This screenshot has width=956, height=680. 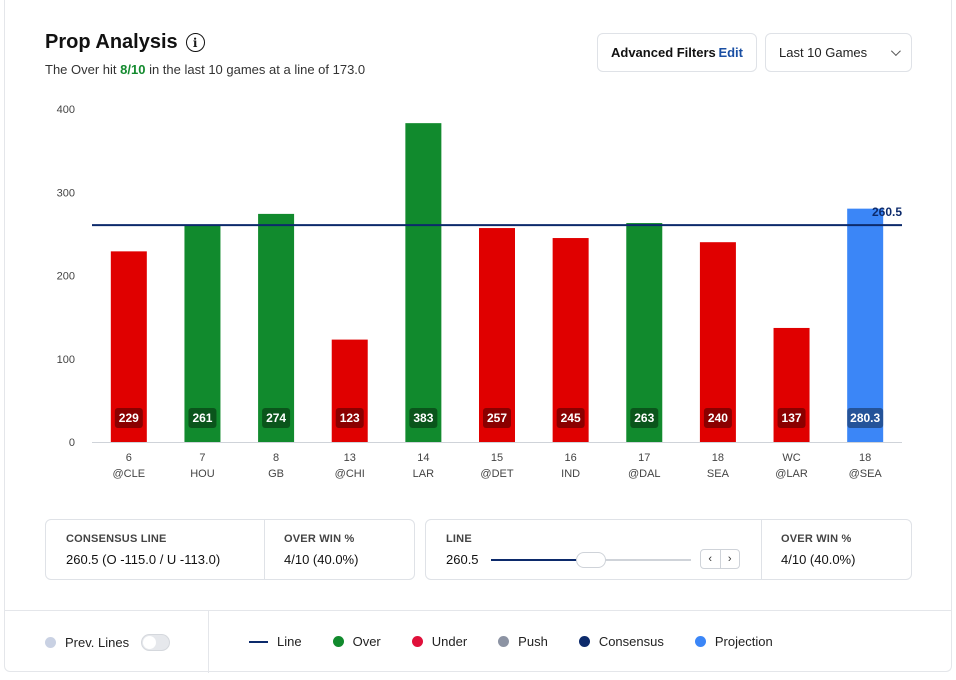 I want to click on x-tick-week: 7, so click(x=202, y=458).